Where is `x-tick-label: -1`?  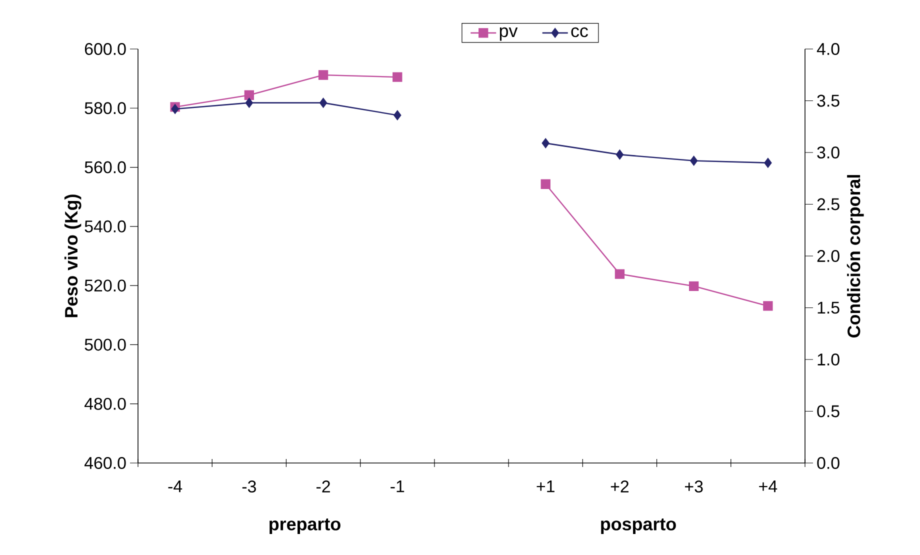 x-tick-label: -1 is located at coordinates (397, 486).